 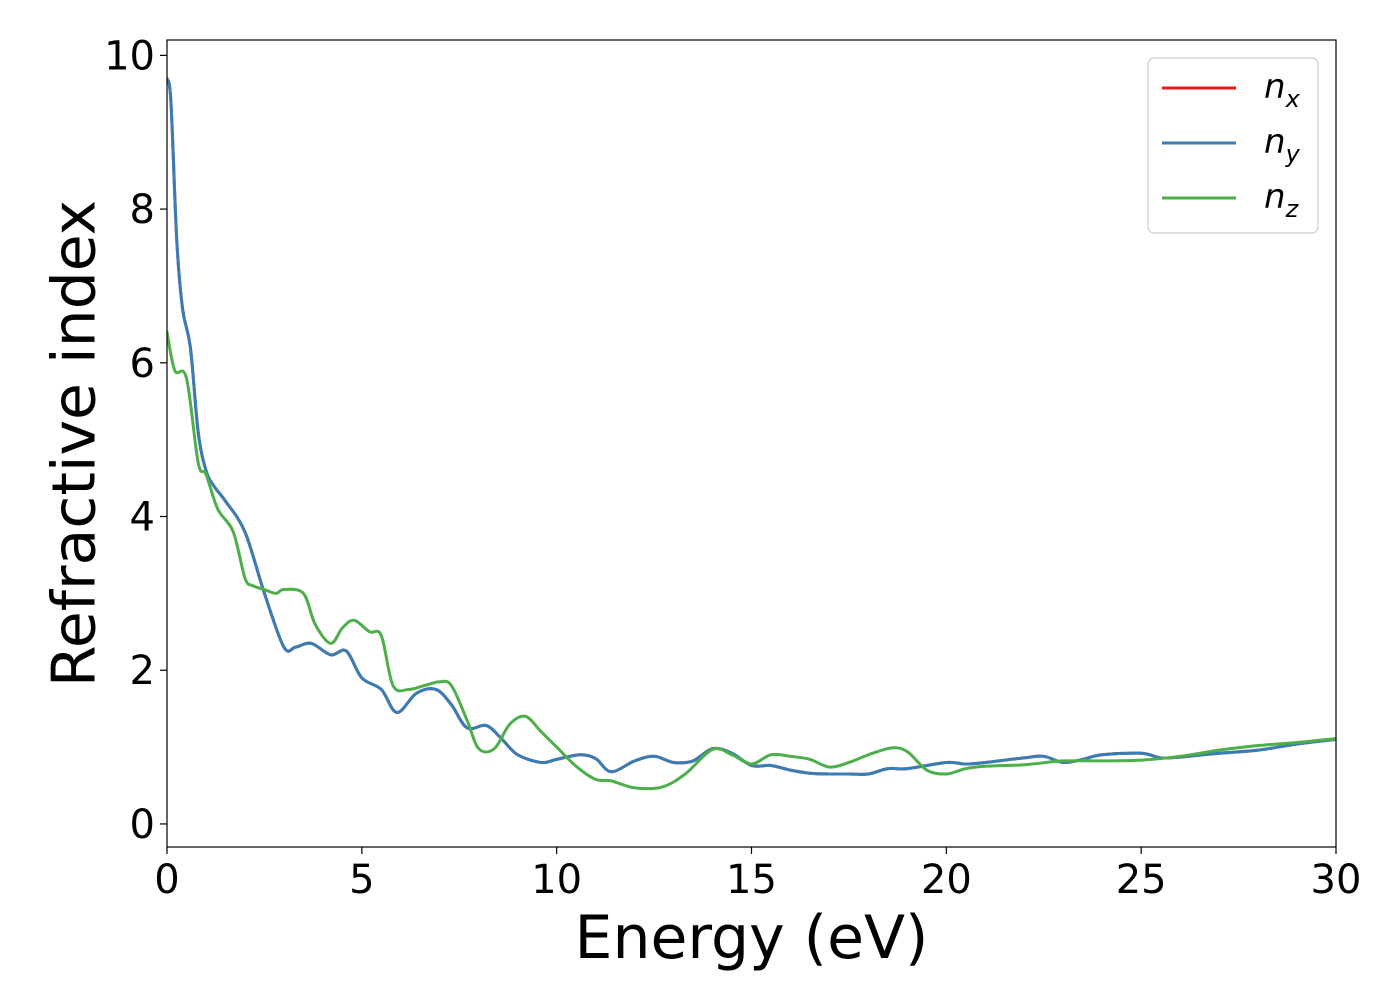 I want to click on legend-box, so click(x=1233, y=145).